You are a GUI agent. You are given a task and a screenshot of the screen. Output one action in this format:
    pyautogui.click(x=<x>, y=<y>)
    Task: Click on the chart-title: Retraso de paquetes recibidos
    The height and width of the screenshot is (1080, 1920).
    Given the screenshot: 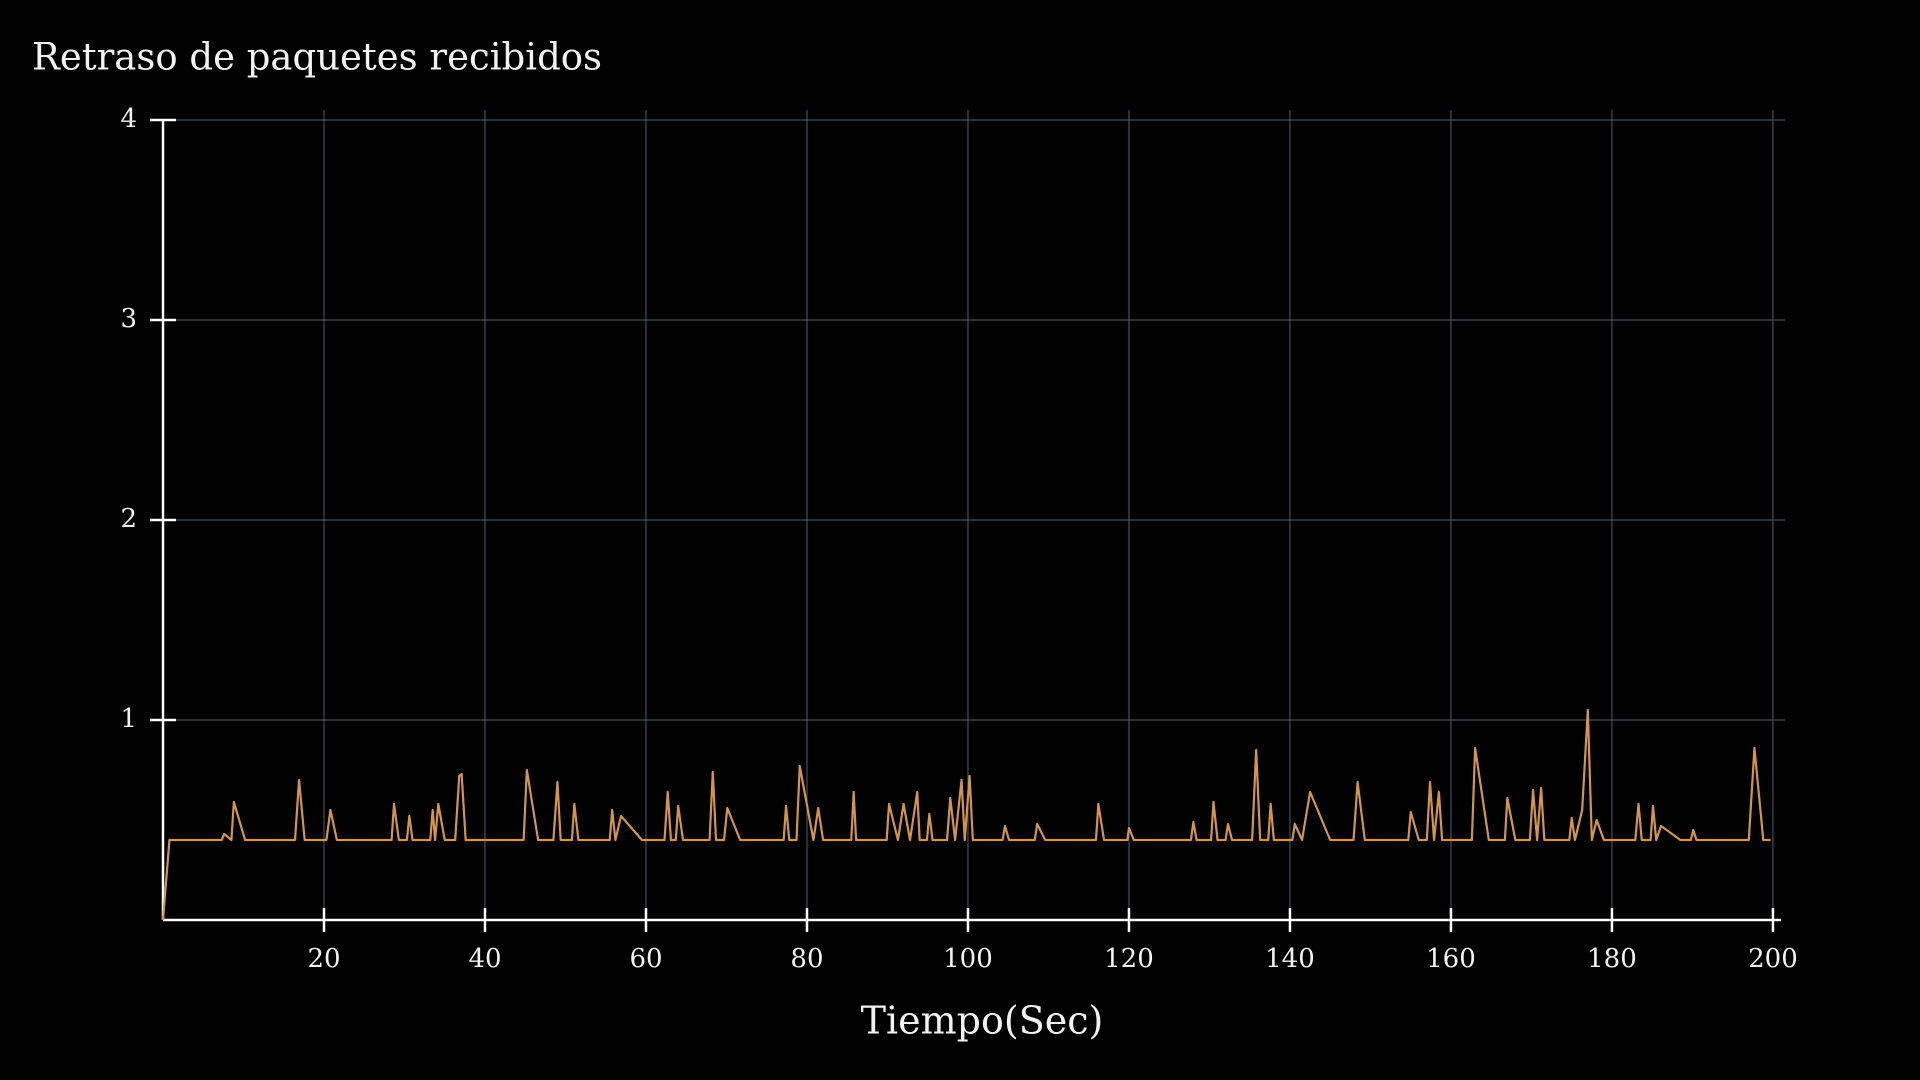 What is the action you would take?
    pyautogui.click(x=317, y=57)
    